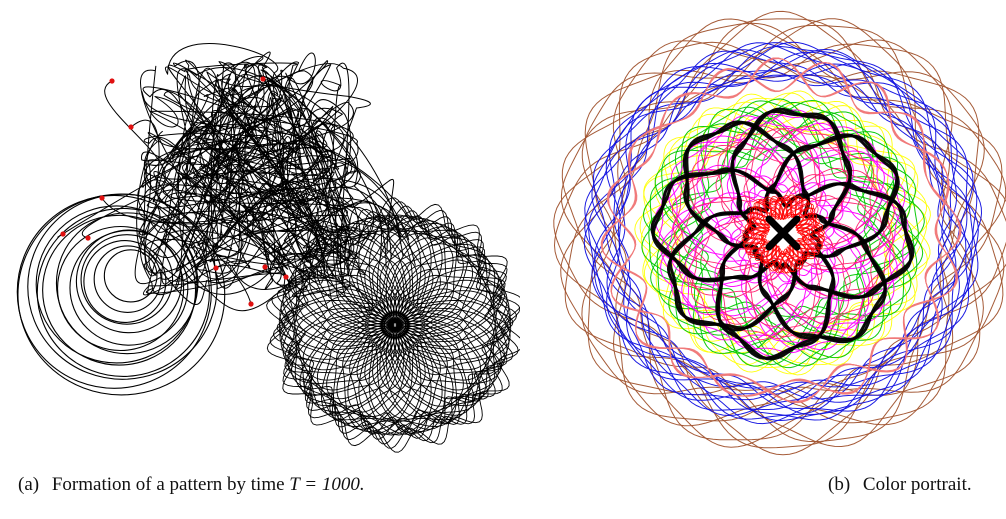  What do you see at coordinates (29, 484) in the screenshot?
I see `caption-a-label: (a)` at bounding box center [29, 484].